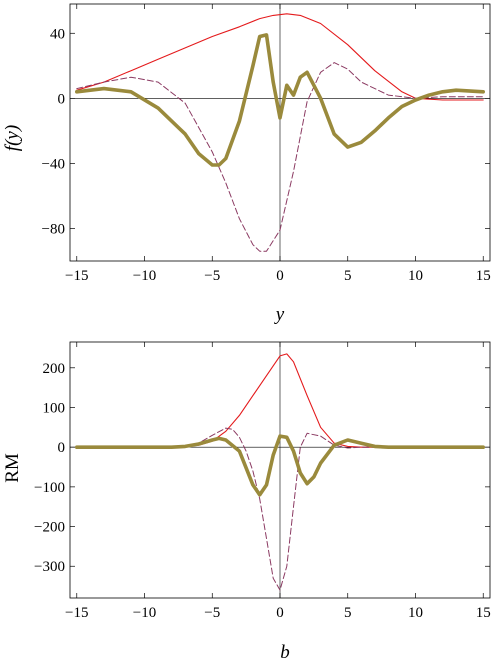  I want to click on y-tick-label: 40, so click(57, 34).